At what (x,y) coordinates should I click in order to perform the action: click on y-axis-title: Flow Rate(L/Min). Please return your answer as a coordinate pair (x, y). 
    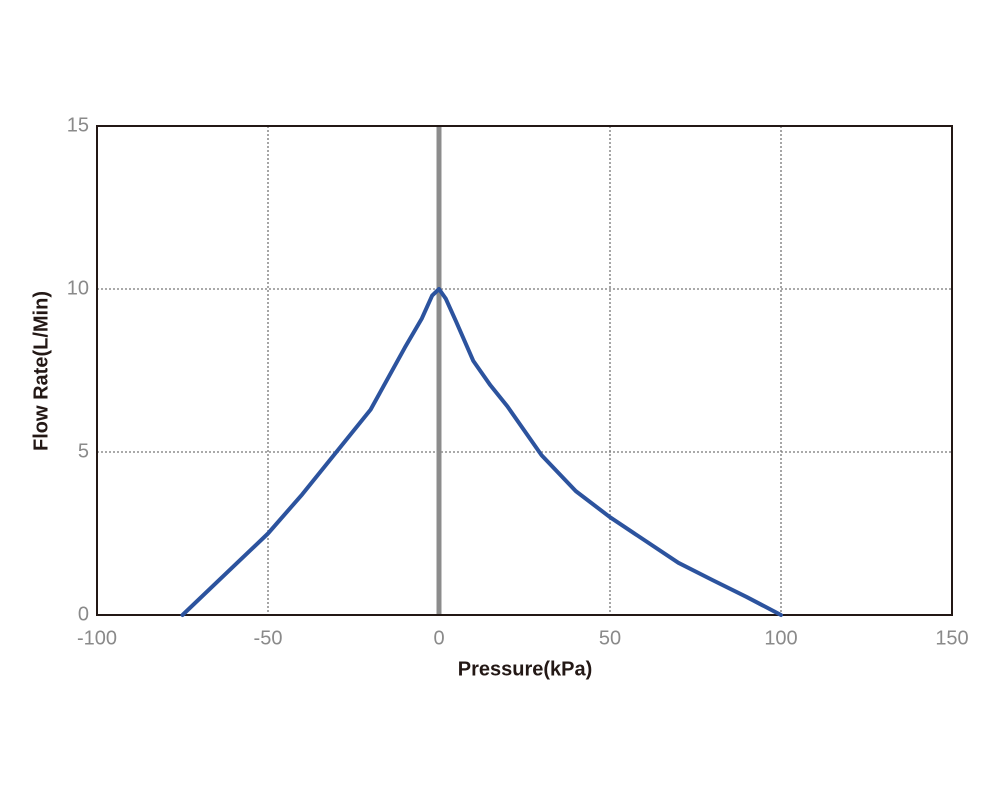
    Looking at the image, I should click on (41, 371).